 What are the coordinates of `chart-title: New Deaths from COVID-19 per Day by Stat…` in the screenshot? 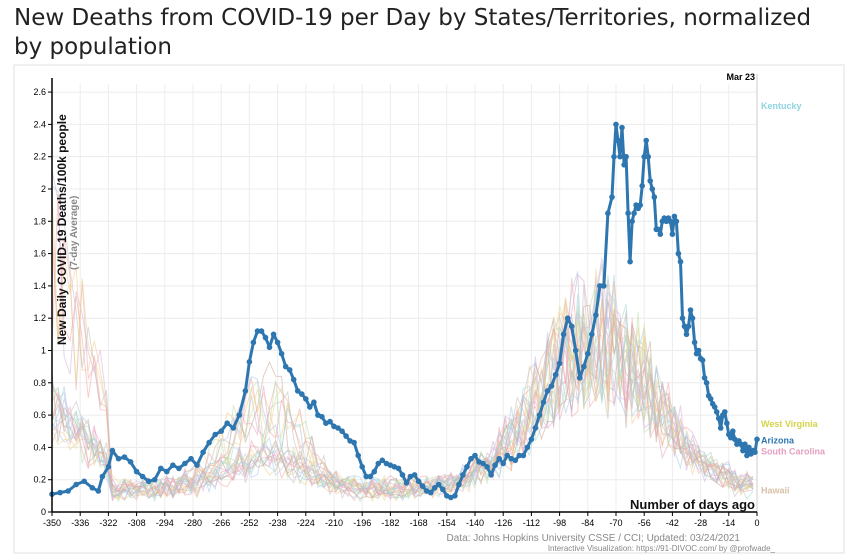 It's located at (413, 32).